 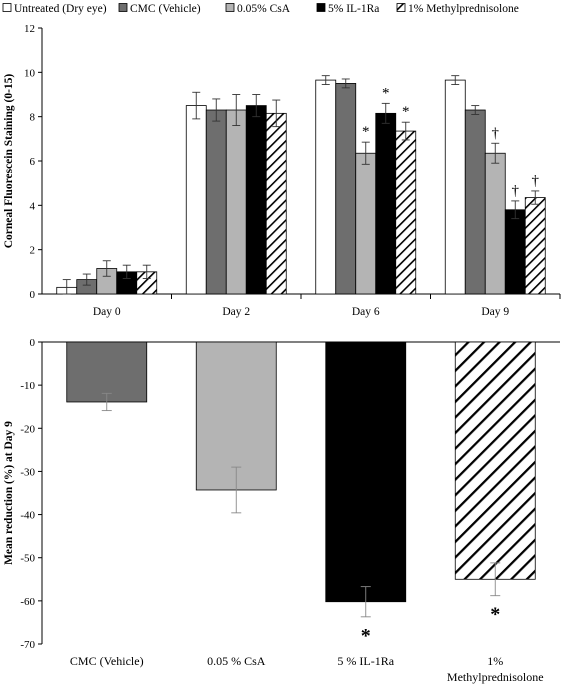 What do you see at coordinates (27, 472) in the screenshot?
I see `y-tick-label: -30` at bounding box center [27, 472].